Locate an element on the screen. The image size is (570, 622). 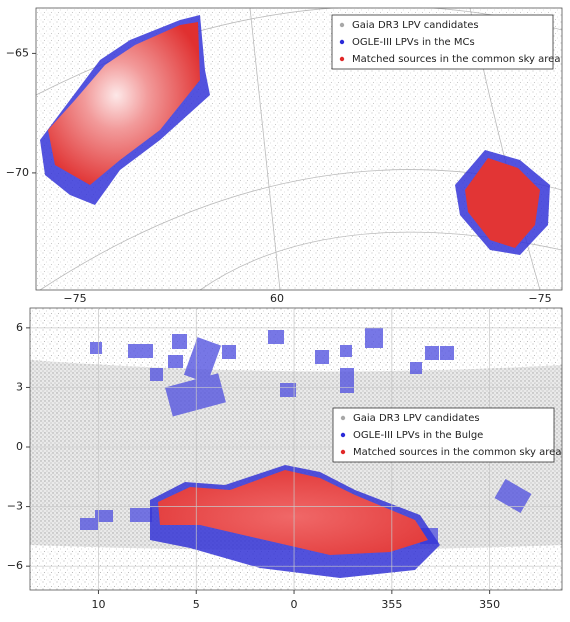
y-tick-label: 0 is located at coordinates (19, 446).